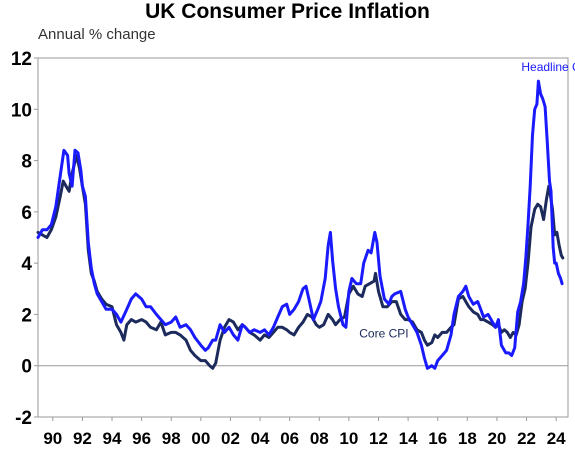 This screenshot has height=459, width=575. Describe the element at coordinates (200, 438) in the screenshot. I see `x-tick-label: 00` at that location.